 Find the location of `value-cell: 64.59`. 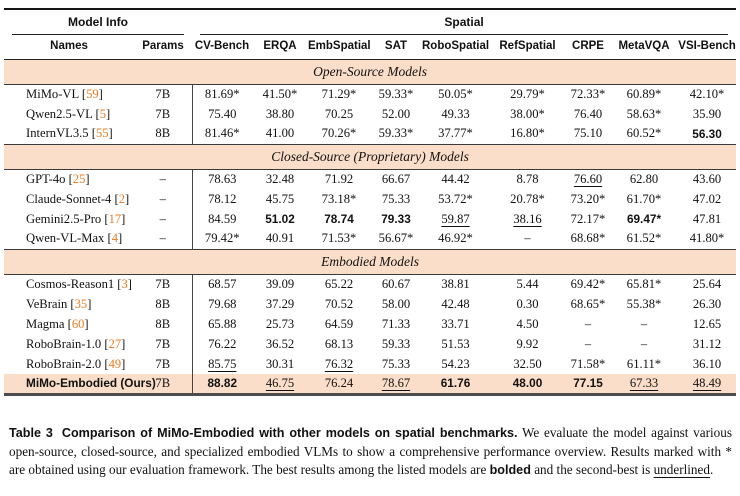

value-cell: 64.59 is located at coordinates (339, 323).